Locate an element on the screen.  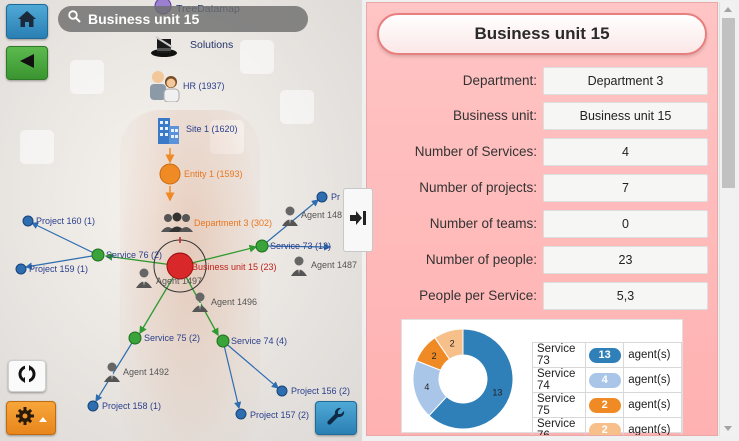
legend-row: Service 76 2 agent(s) is located at coordinates (606, 426).